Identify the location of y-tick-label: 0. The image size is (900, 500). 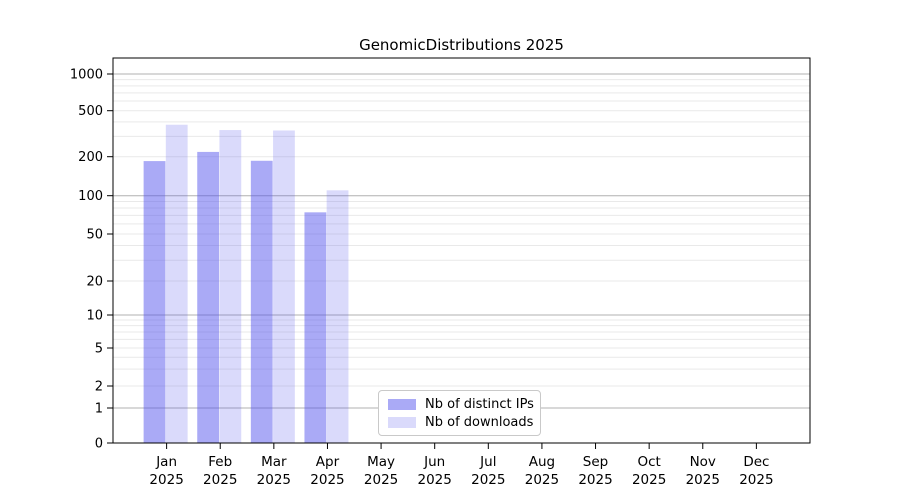
(99, 444).